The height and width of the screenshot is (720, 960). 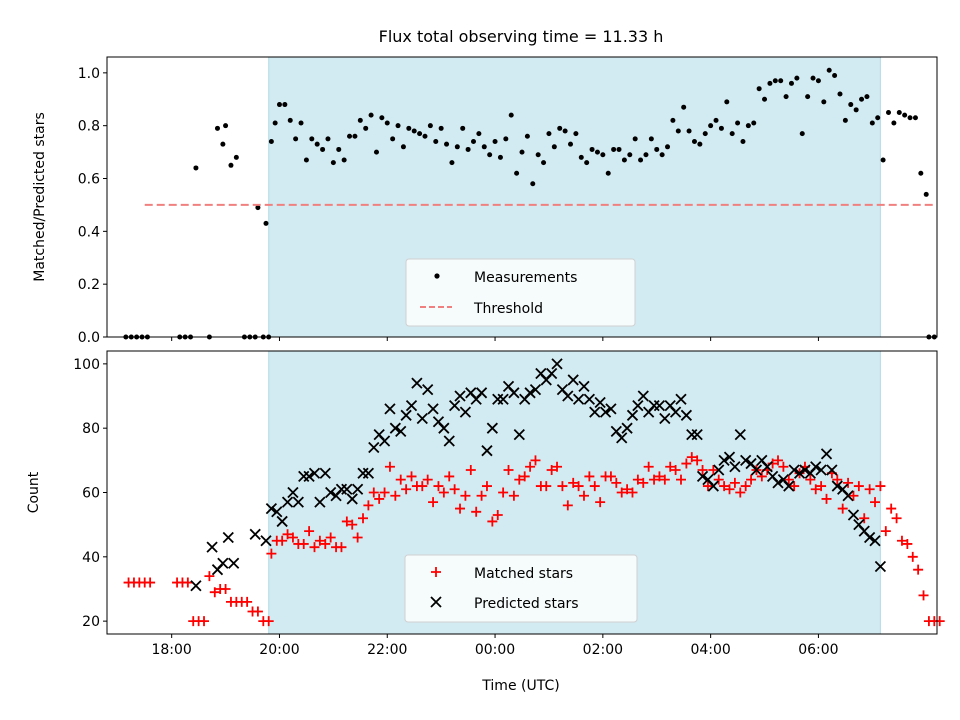 I want to click on y-tick-label: 0.8, so click(x=89, y=127).